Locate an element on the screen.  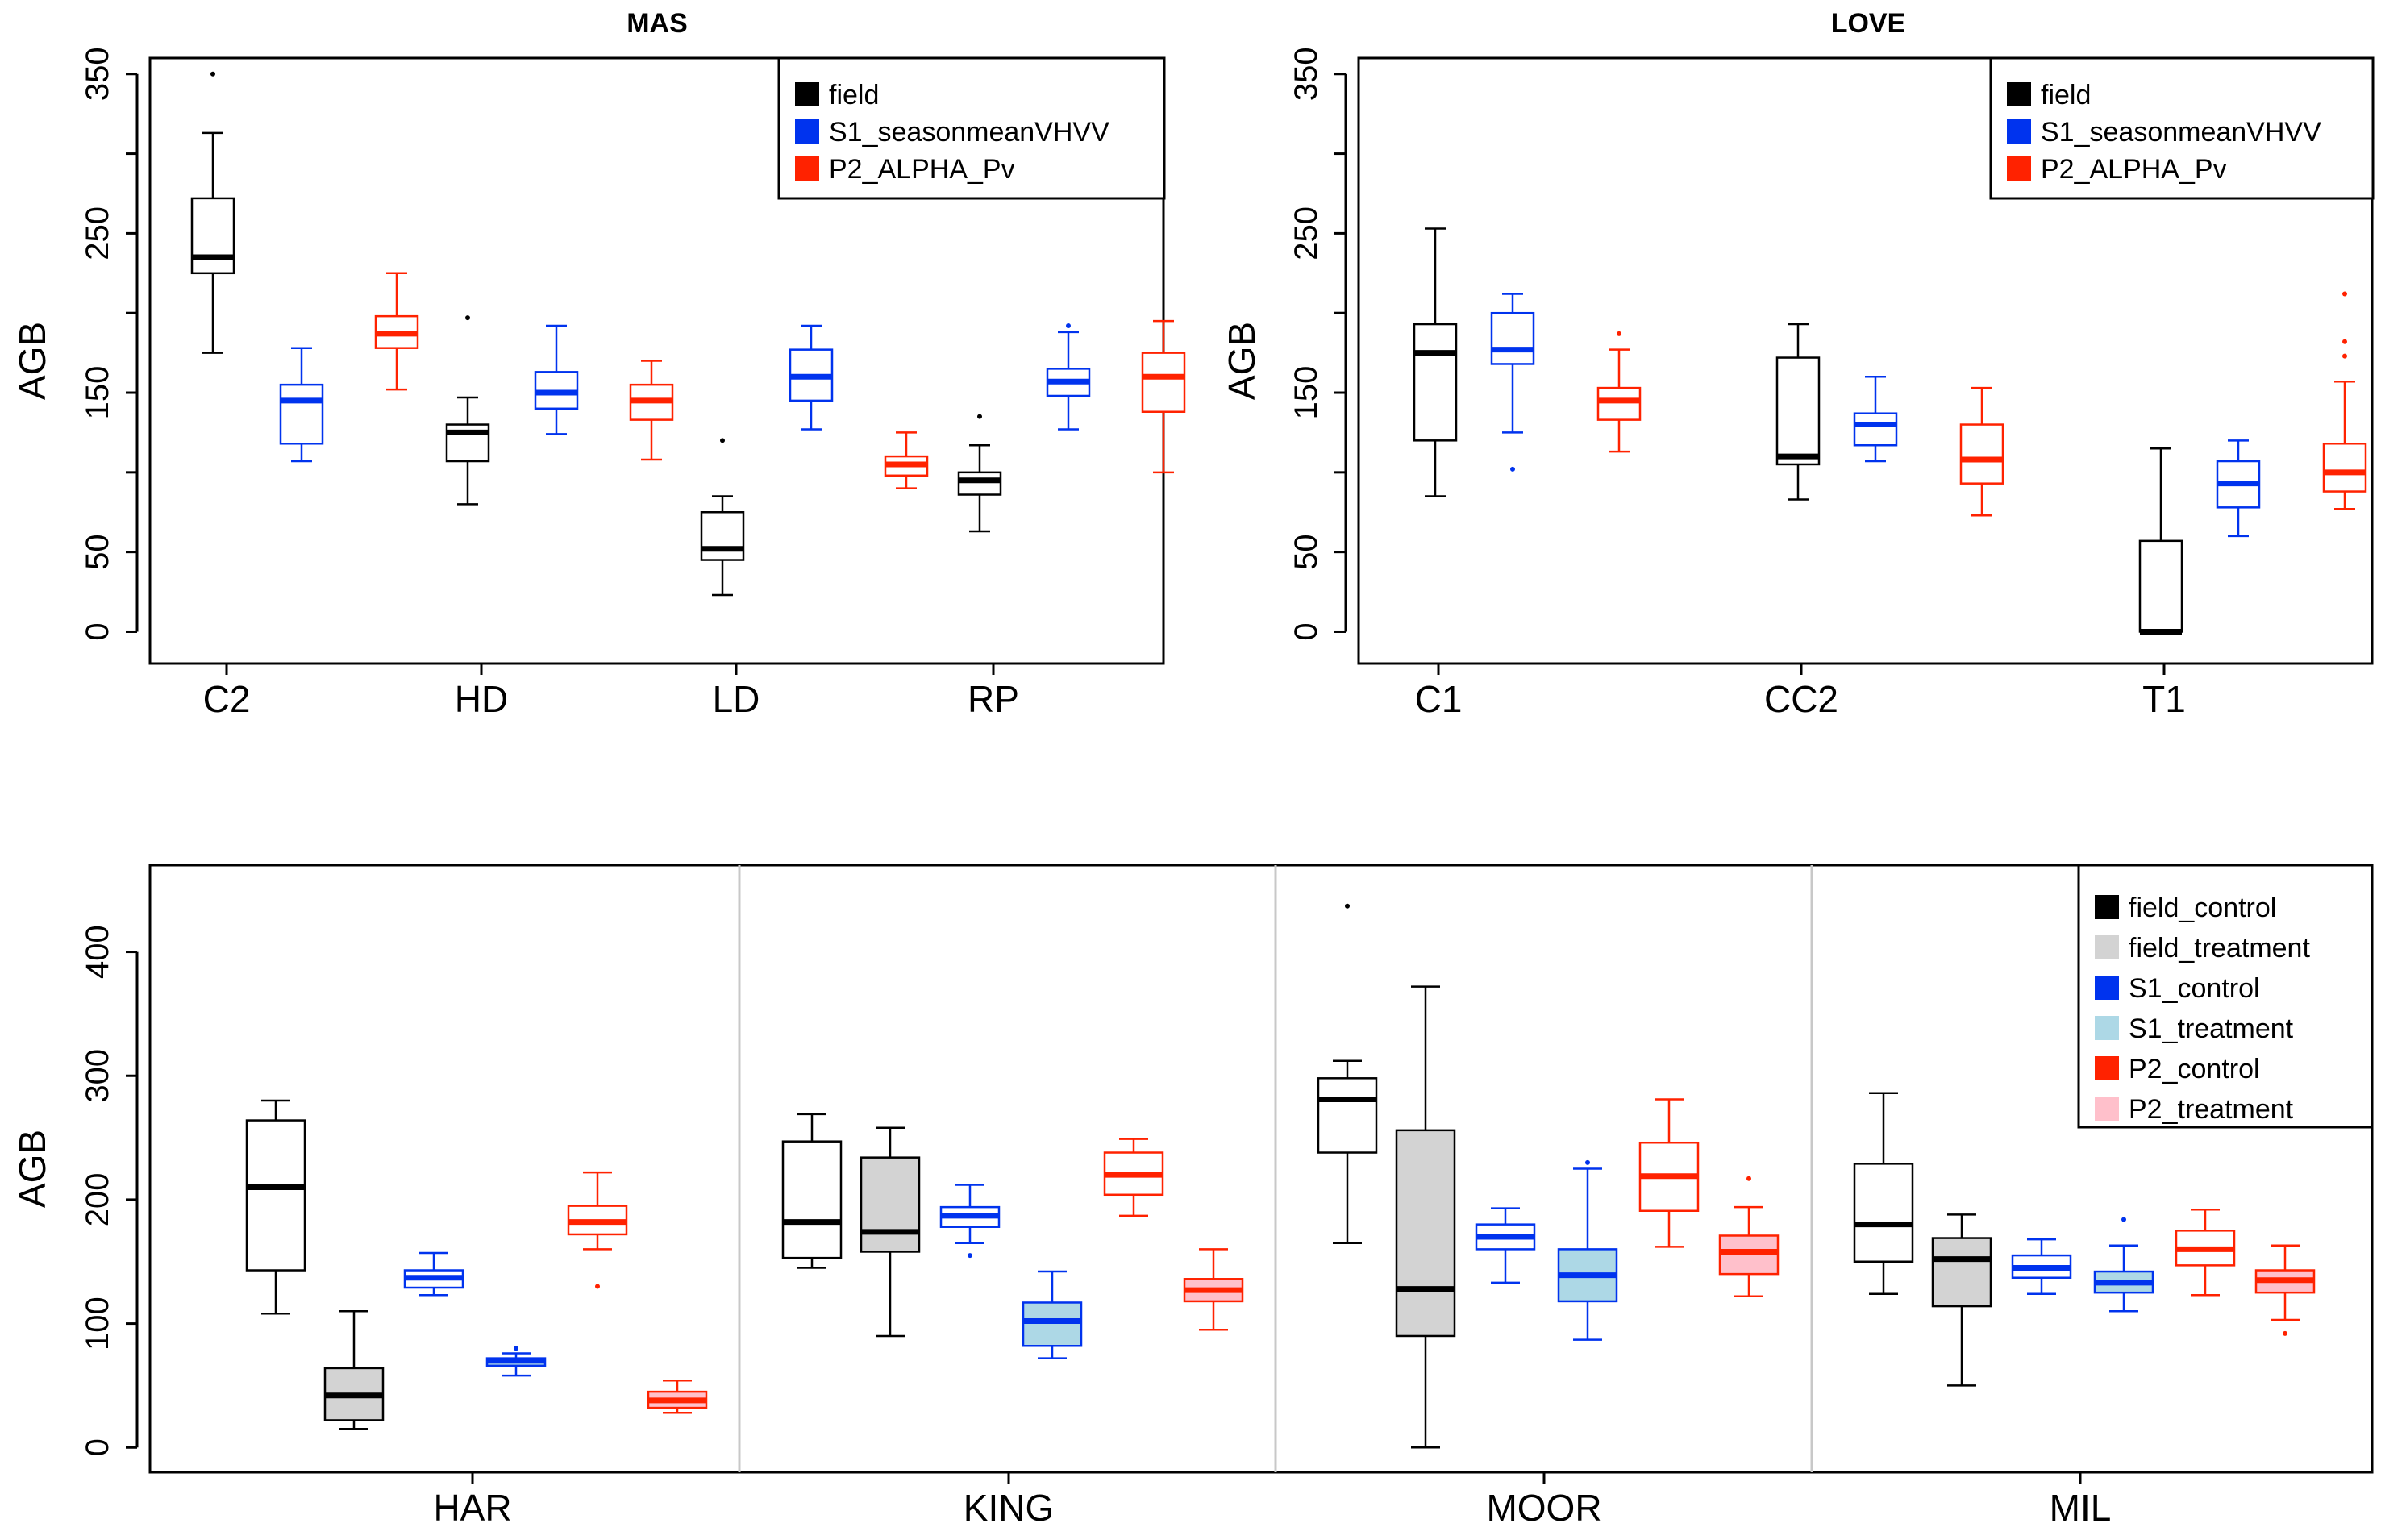
legend: field S1_seasonmeanVHVV P2_ALPHA_Pv is located at coordinates (2182, 128).